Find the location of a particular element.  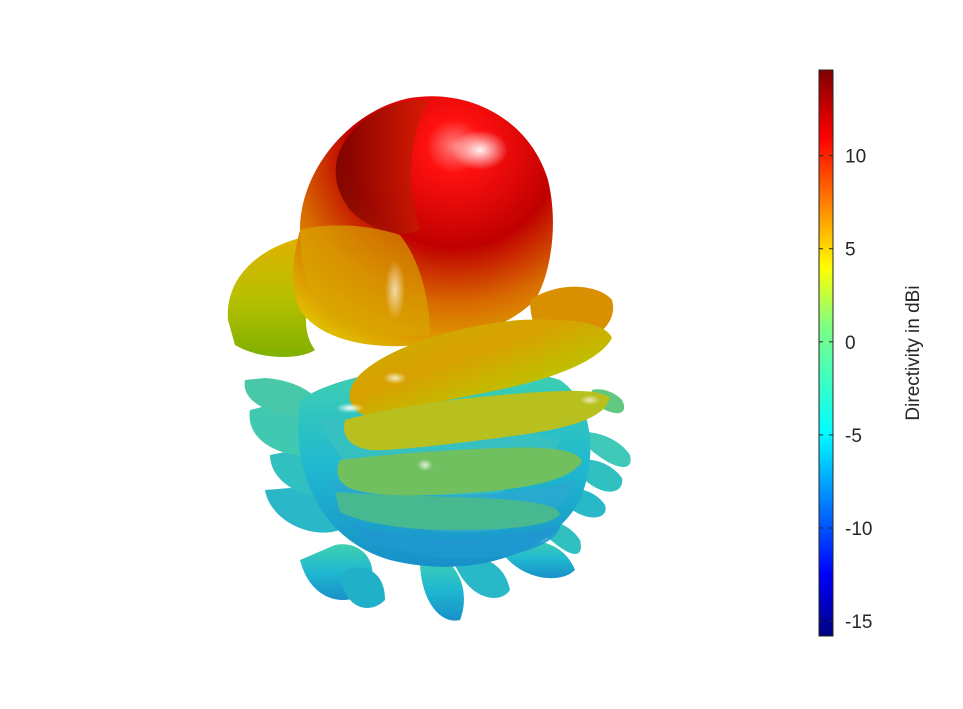

colorbar-tick-label: 5 is located at coordinates (850, 250).